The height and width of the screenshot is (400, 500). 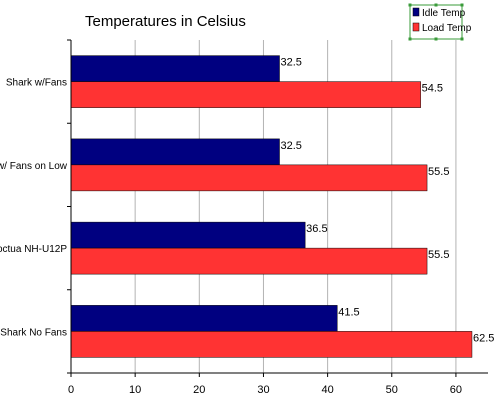 What do you see at coordinates (71, 390) in the screenshot?
I see `x-tick-label: 0` at bounding box center [71, 390].